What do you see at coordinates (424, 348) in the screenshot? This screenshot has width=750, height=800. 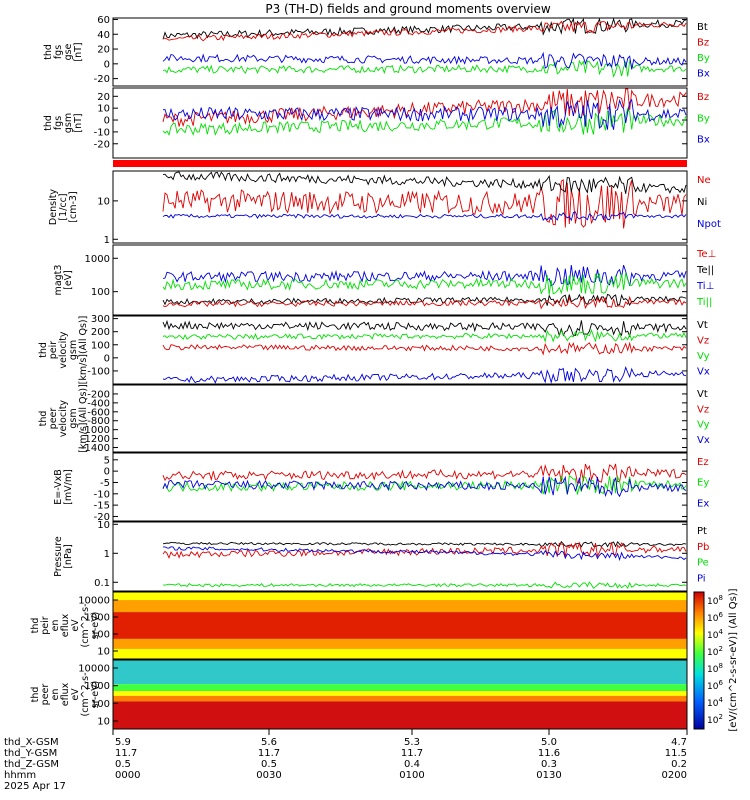 I see `series-Vz` at bounding box center [424, 348].